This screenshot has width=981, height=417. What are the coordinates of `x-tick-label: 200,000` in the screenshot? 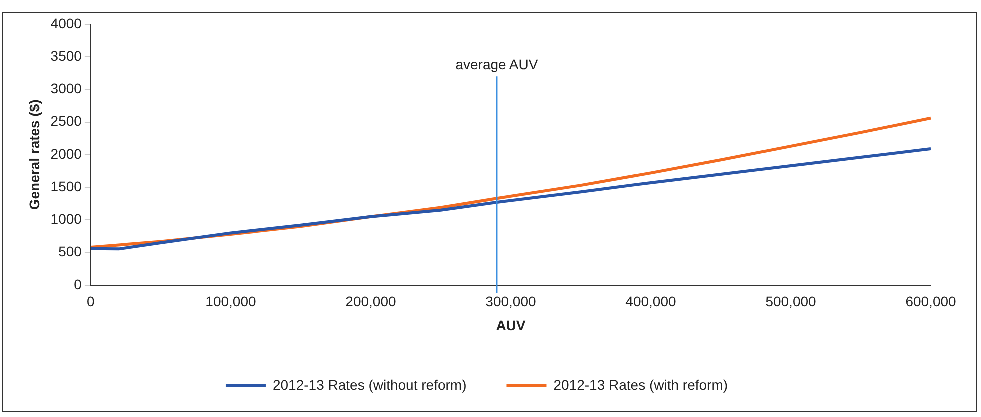 It's located at (371, 302).